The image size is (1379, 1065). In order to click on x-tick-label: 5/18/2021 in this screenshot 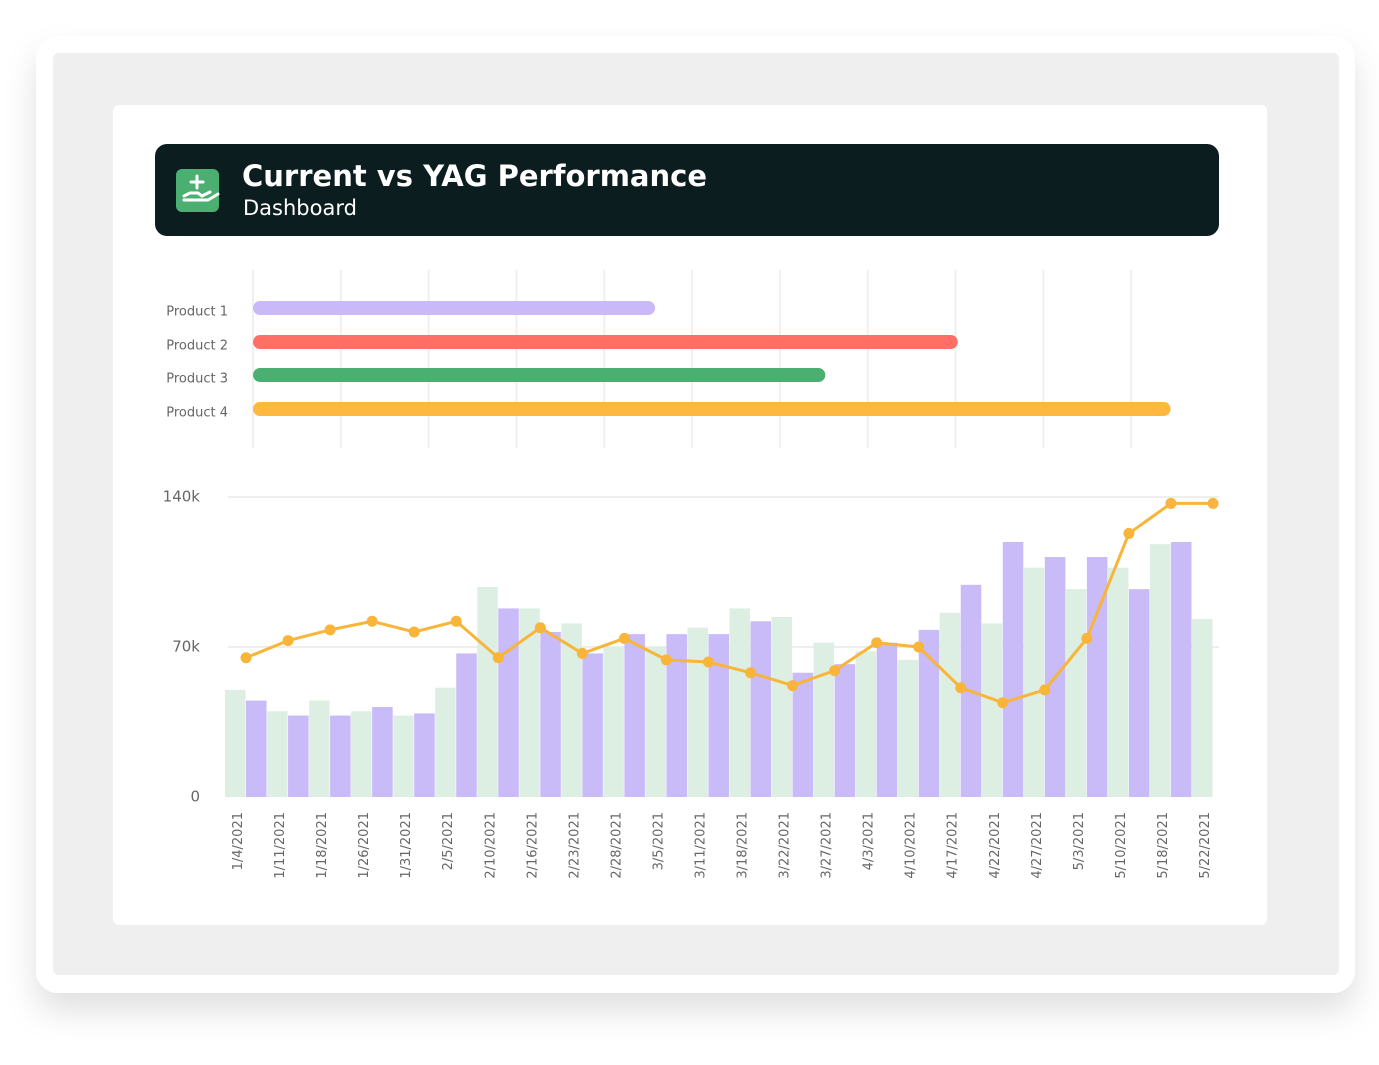, I will do `click(1163, 845)`.